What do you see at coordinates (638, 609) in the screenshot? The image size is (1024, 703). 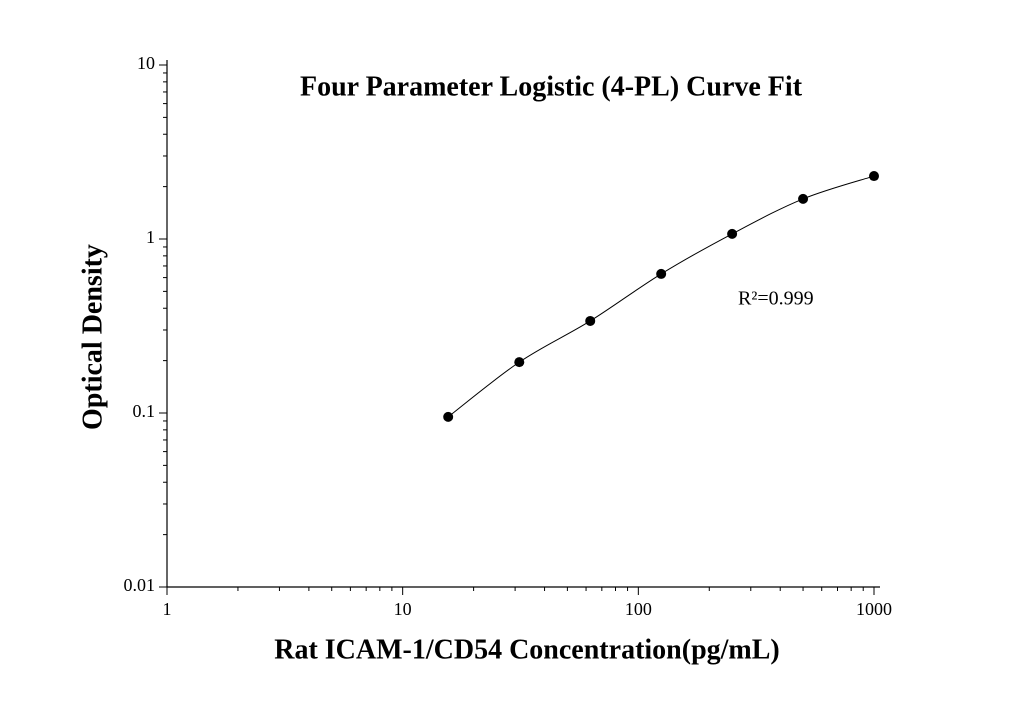 I see `x-tick-label: 100` at bounding box center [638, 609].